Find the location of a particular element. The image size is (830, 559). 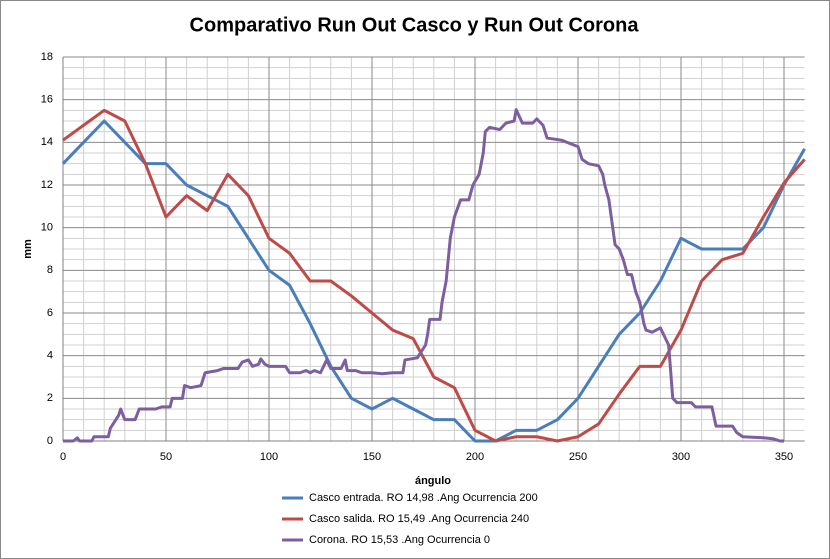

y-tick-label: 14 is located at coordinates (47, 142).